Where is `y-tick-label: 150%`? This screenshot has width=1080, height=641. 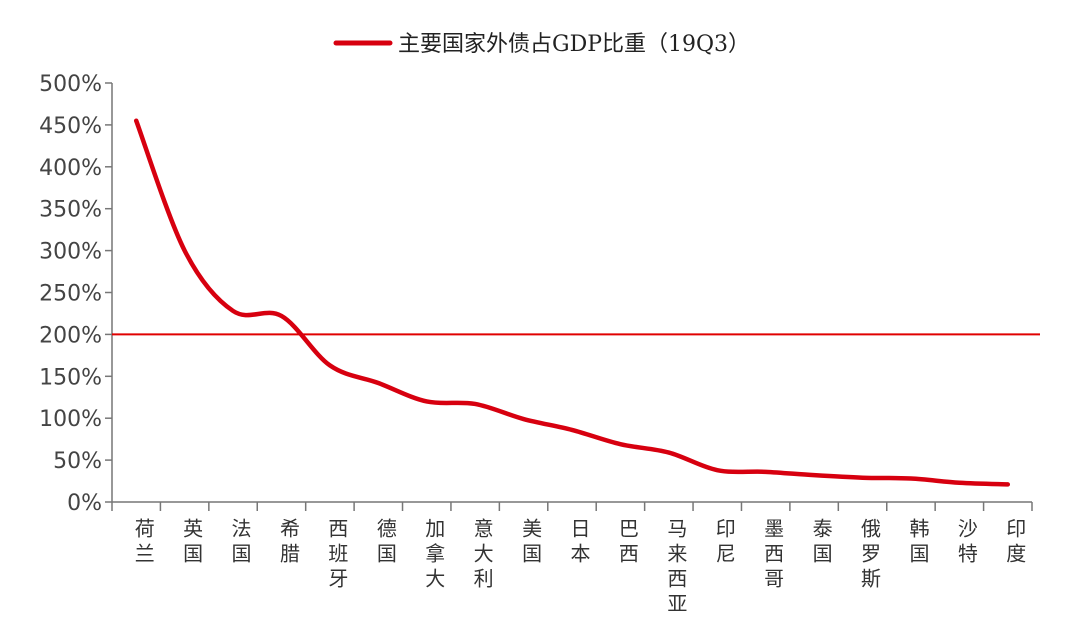
y-tick-label: 150% is located at coordinates (70, 377).